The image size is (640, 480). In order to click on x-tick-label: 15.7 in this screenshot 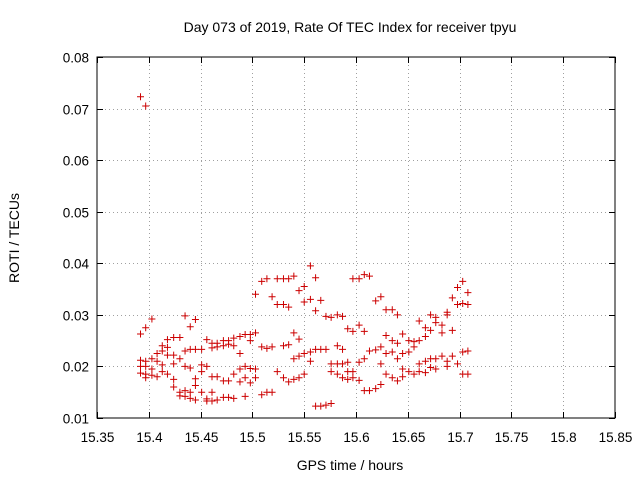, I will do `click(460, 437)`.